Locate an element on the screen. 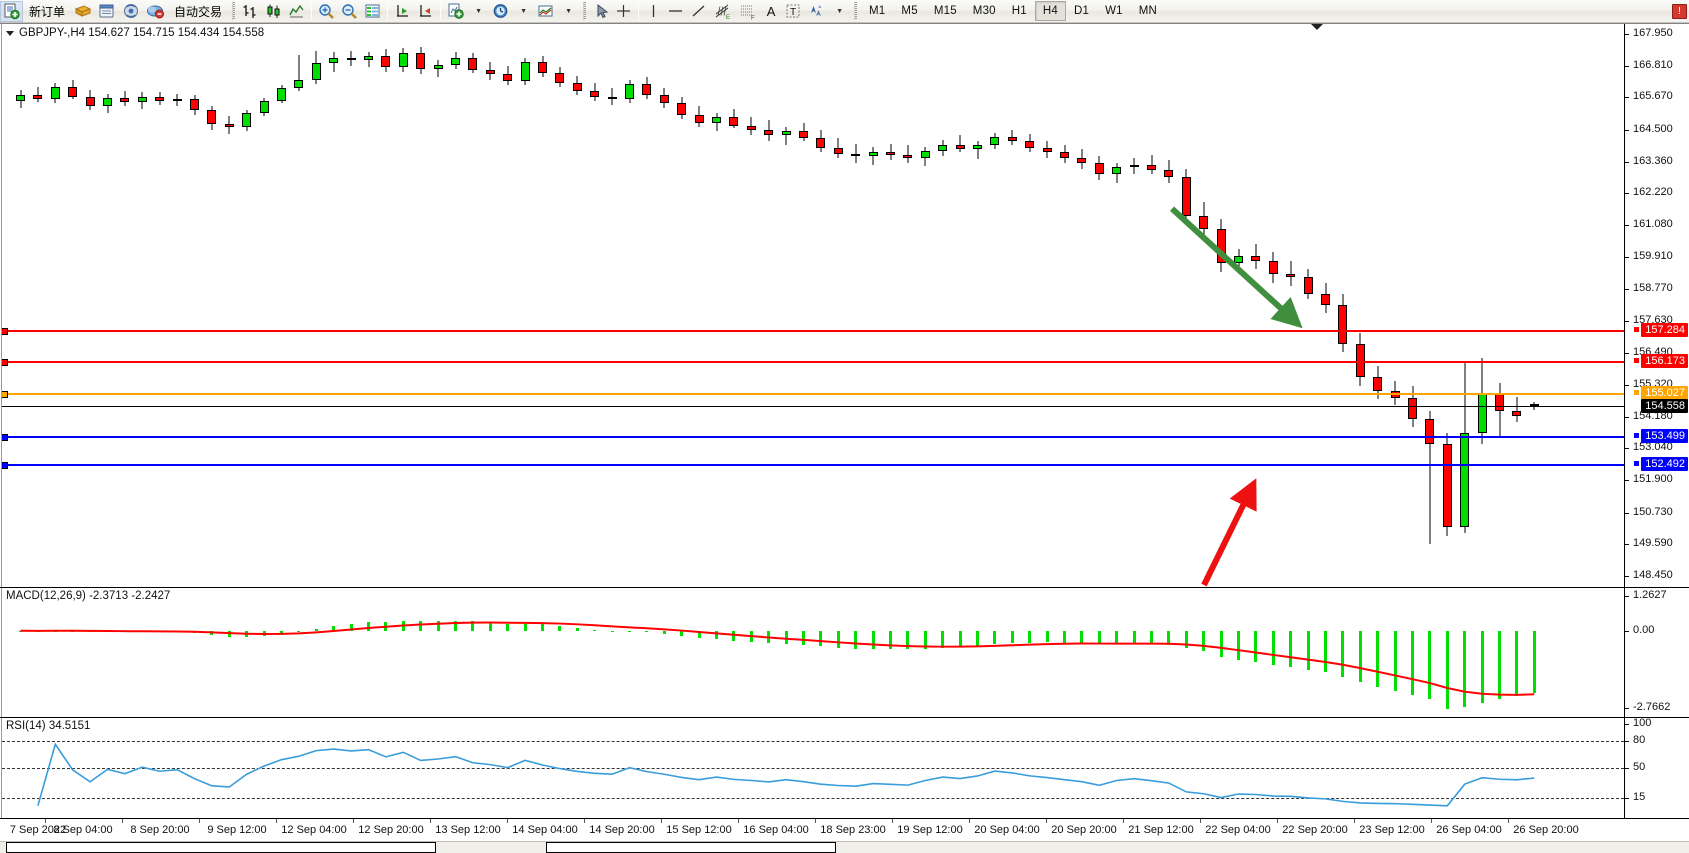  autotrading-icon is located at coordinates (155, 11).